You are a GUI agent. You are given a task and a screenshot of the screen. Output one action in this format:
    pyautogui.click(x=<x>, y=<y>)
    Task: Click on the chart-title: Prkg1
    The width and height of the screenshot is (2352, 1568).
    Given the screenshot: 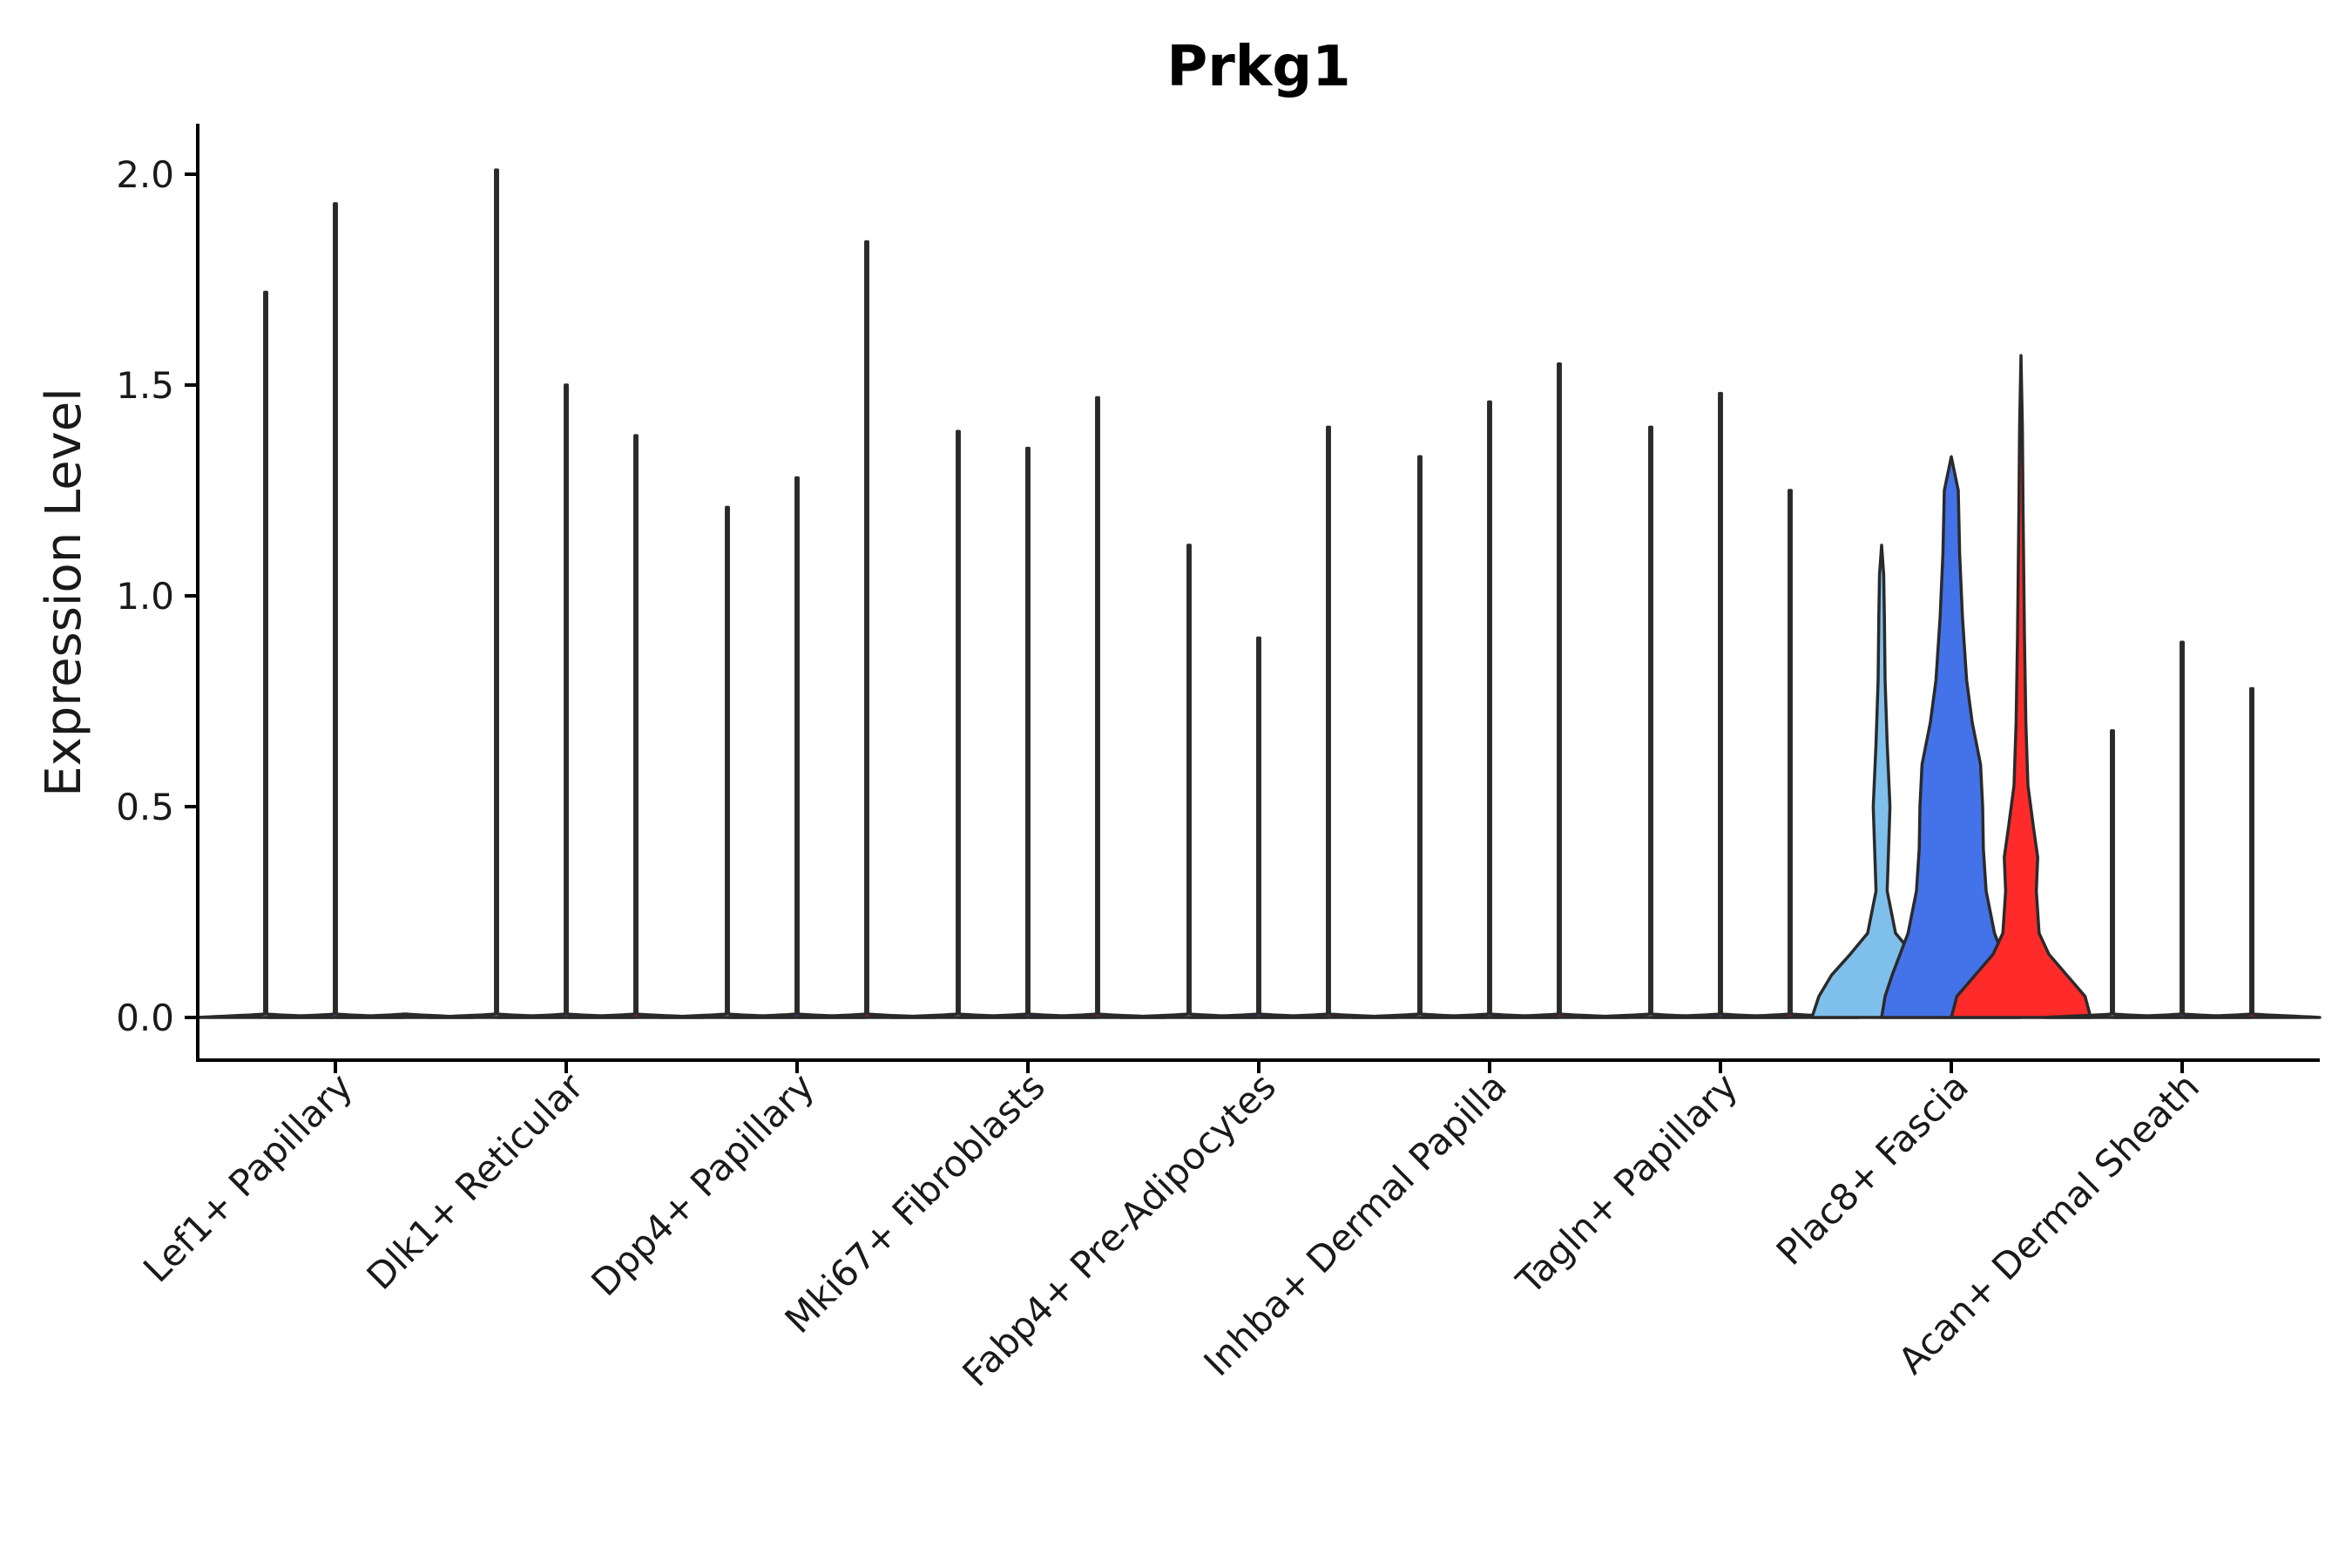 What is the action you would take?
    pyautogui.click(x=1258, y=67)
    